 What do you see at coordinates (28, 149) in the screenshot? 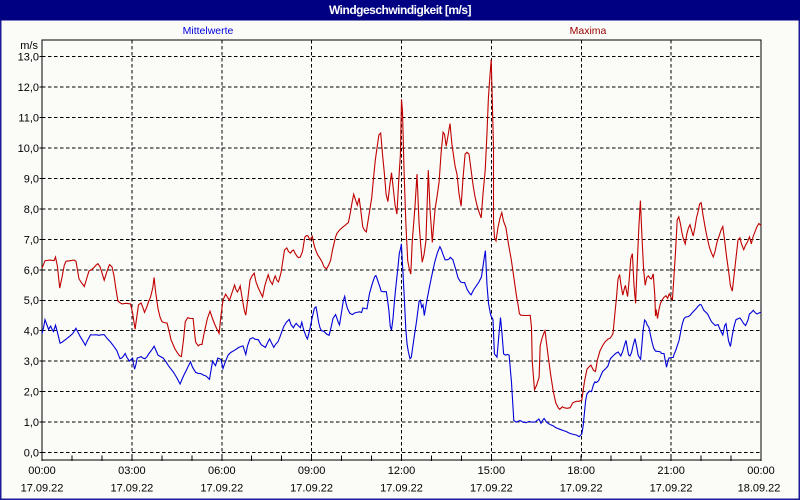
I see `svg-text: 10,0` at bounding box center [28, 149].